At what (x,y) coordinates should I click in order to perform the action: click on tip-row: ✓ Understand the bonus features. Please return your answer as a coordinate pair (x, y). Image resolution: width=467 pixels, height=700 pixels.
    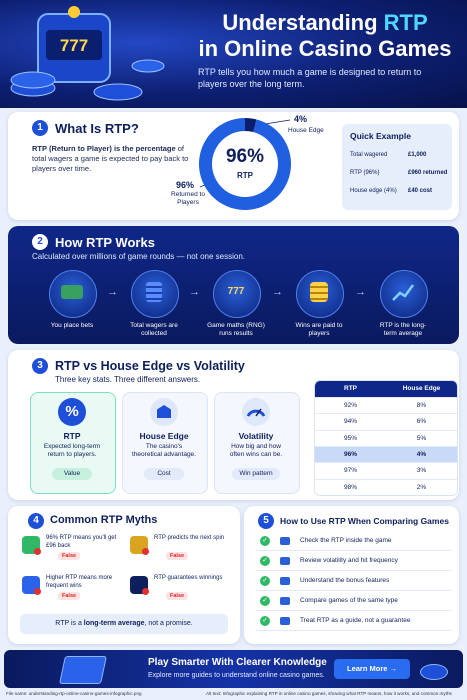
    Looking at the image, I should click on (354, 581).